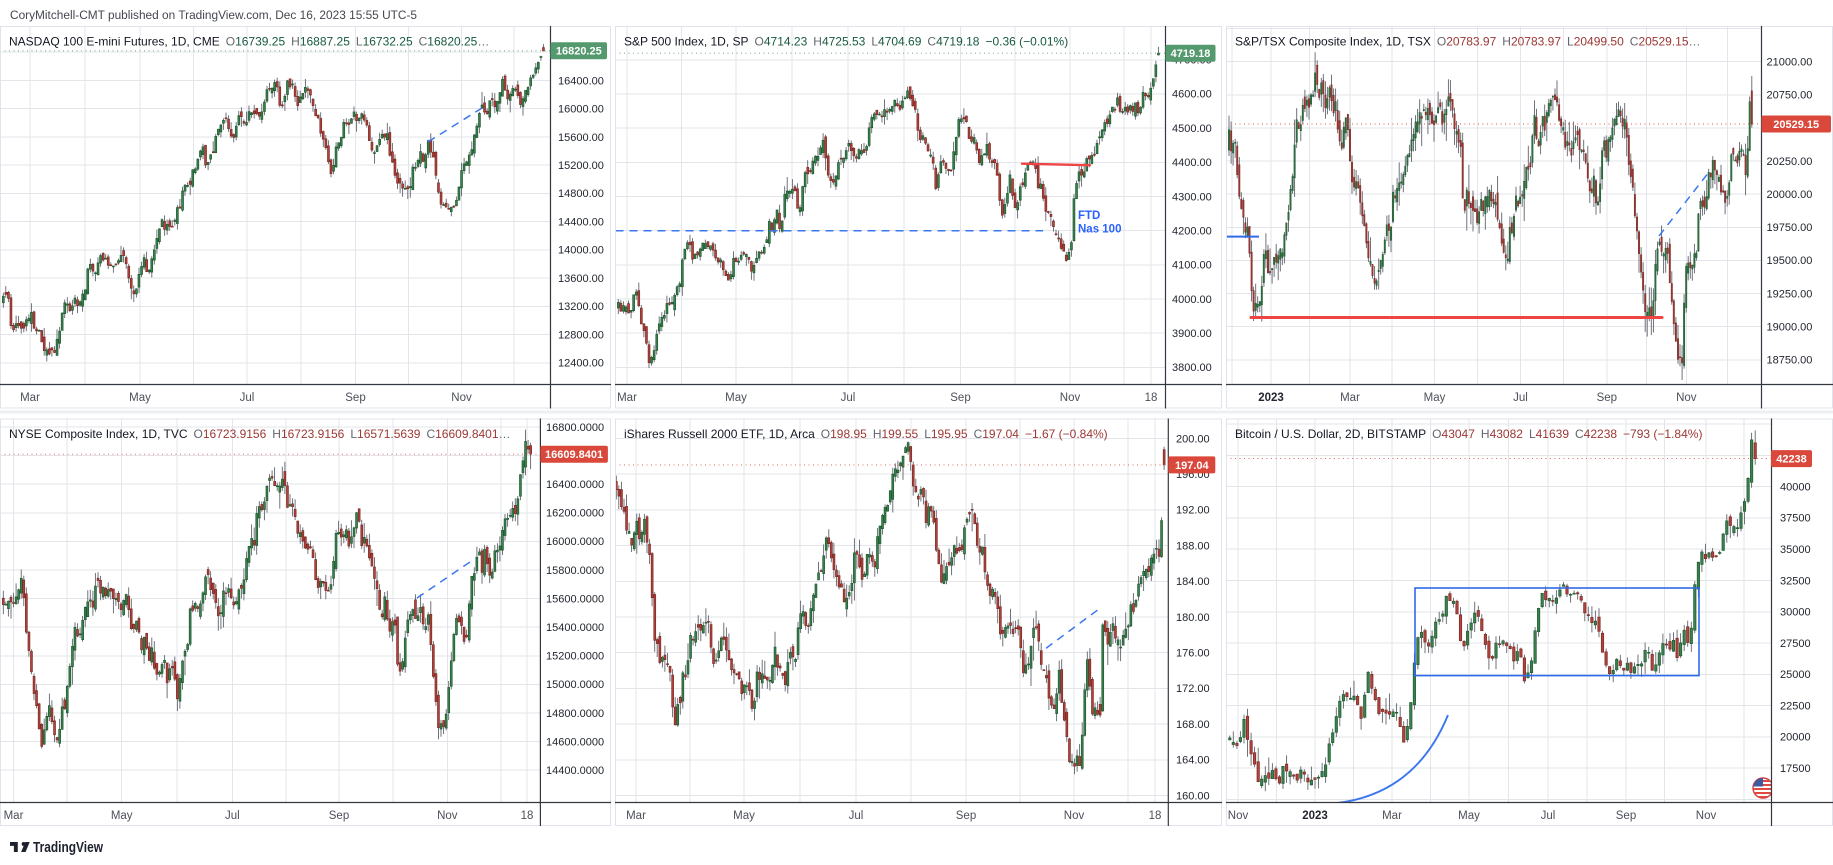 Image resolution: width=1833 pixels, height=865 pixels. Describe the element at coordinates (574, 455) in the screenshot. I see `svg-text: 16609.8401` at that location.